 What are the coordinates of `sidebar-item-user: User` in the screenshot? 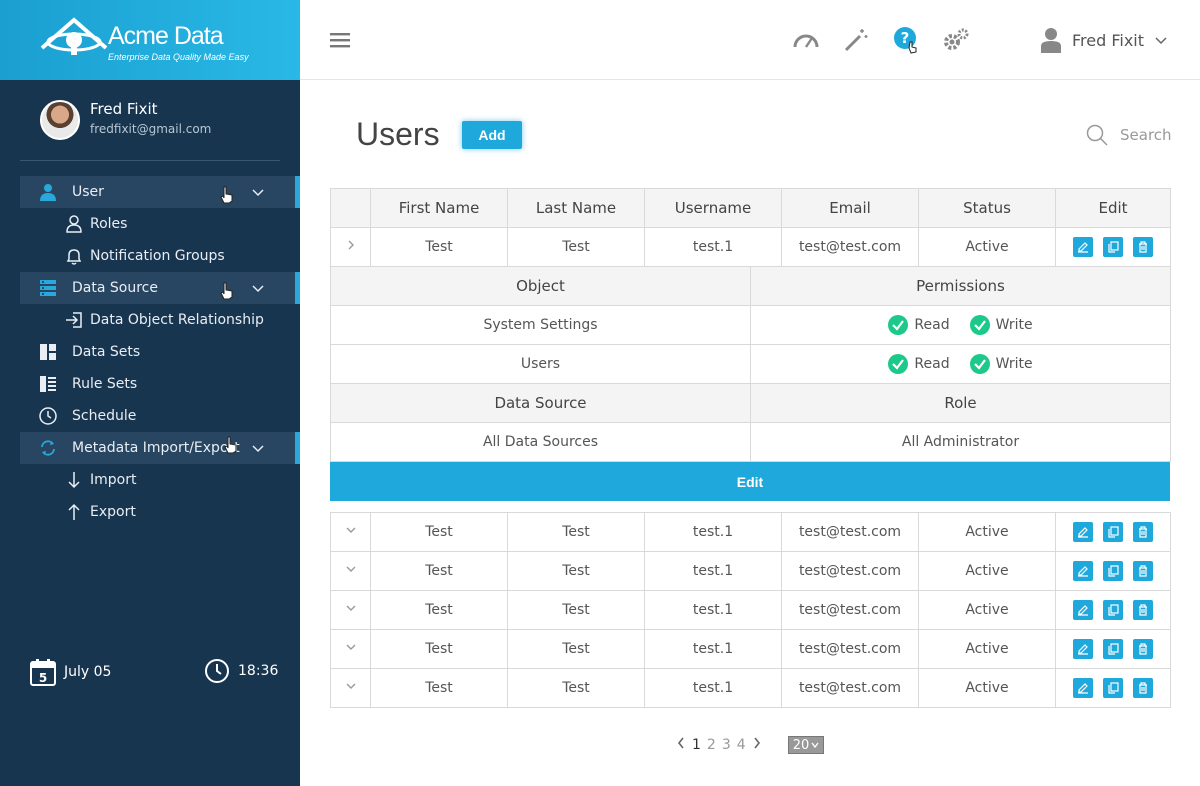 It's located at (160, 192).